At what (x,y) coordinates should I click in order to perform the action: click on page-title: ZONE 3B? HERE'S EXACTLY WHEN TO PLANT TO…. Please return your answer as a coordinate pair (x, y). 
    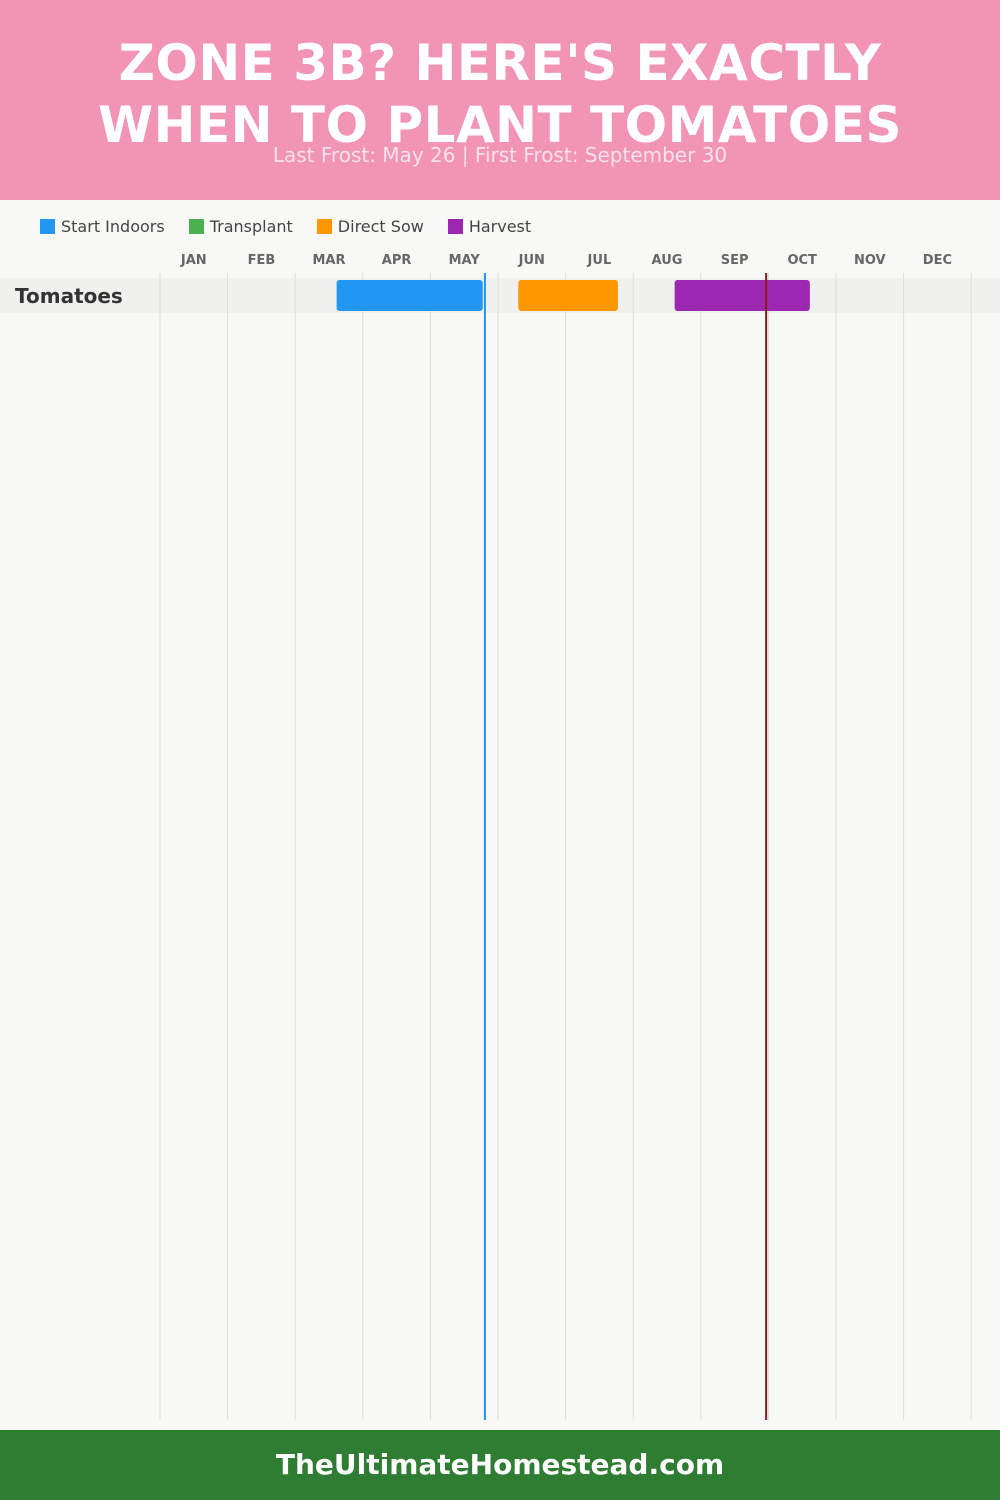
    Looking at the image, I should click on (500, 94).